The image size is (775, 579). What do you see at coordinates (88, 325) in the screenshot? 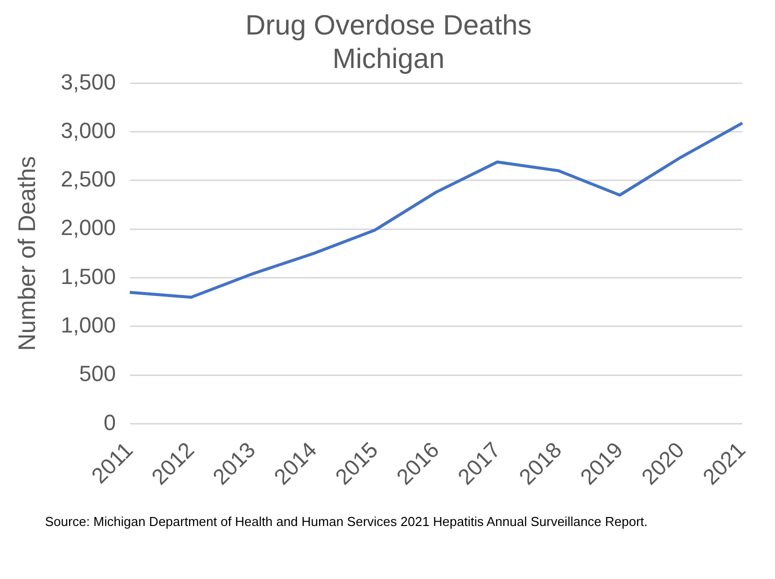
I see `y-tick-label: 1,000` at bounding box center [88, 325].